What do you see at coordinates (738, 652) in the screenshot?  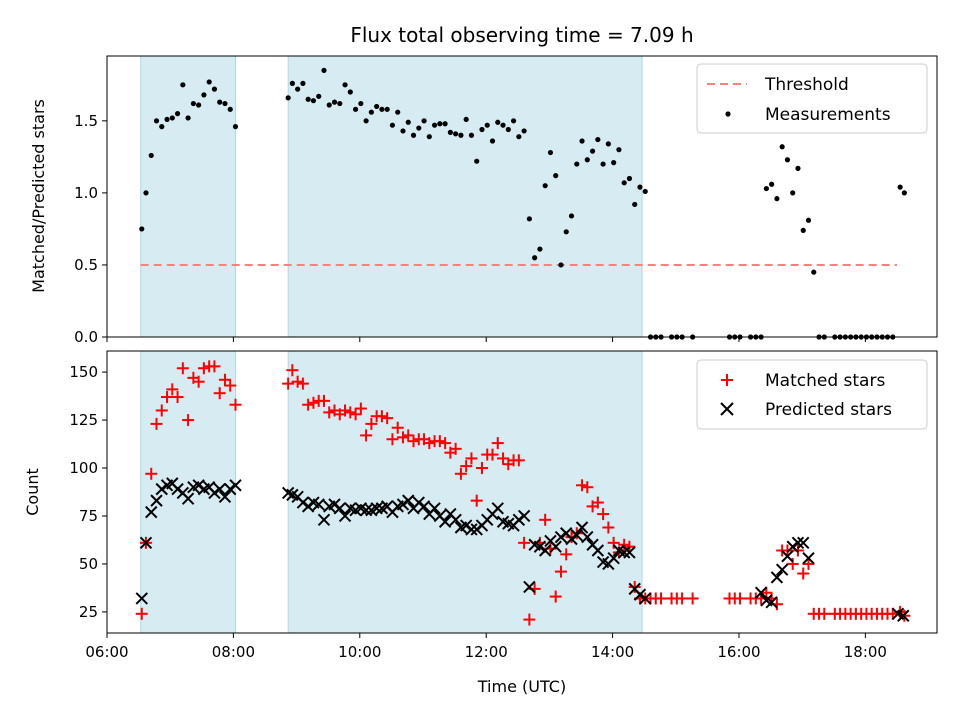 I see `x-tick-label: 16:00` at bounding box center [738, 652].